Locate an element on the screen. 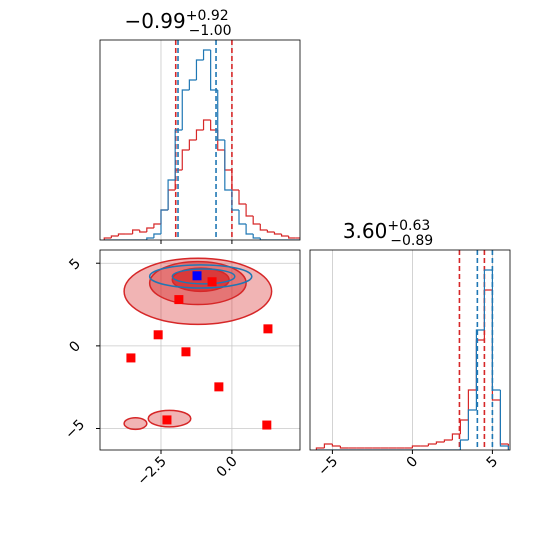 Image resolution: width=550 pixels, height=550 pixels. y-tick-label: −5 is located at coordinates (75, 430).